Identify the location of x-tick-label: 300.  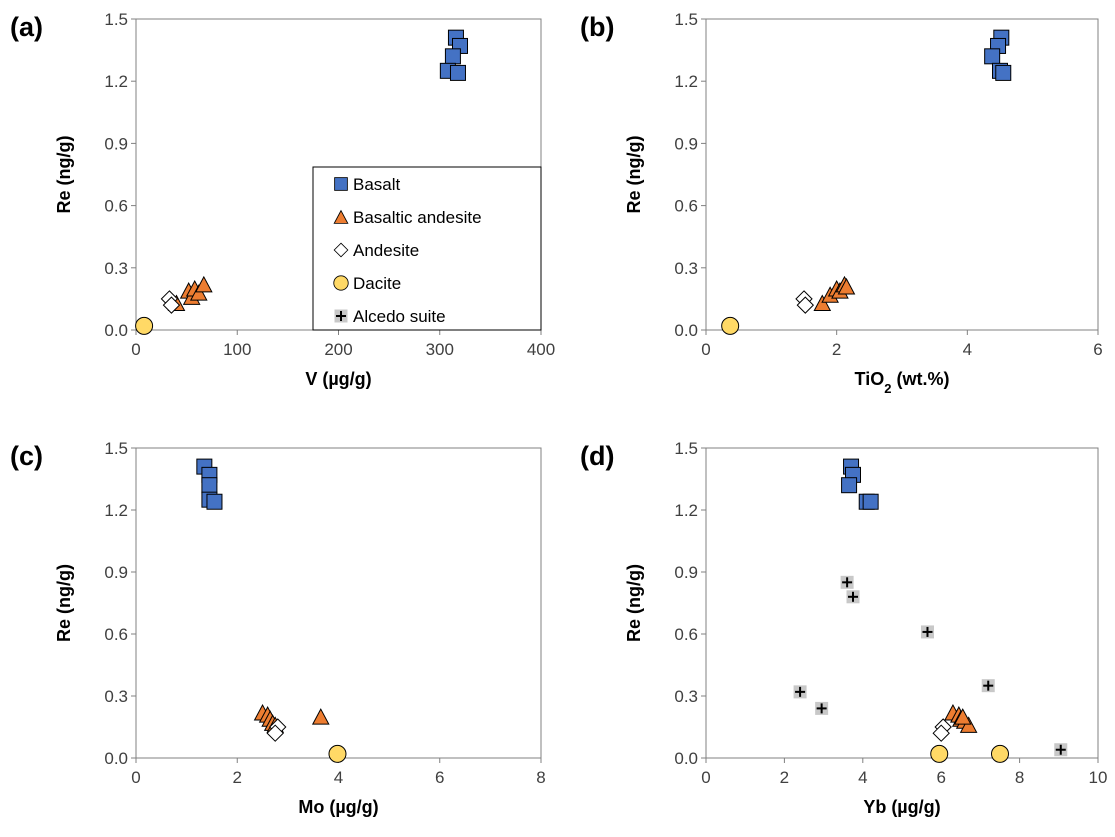
(440, 349).